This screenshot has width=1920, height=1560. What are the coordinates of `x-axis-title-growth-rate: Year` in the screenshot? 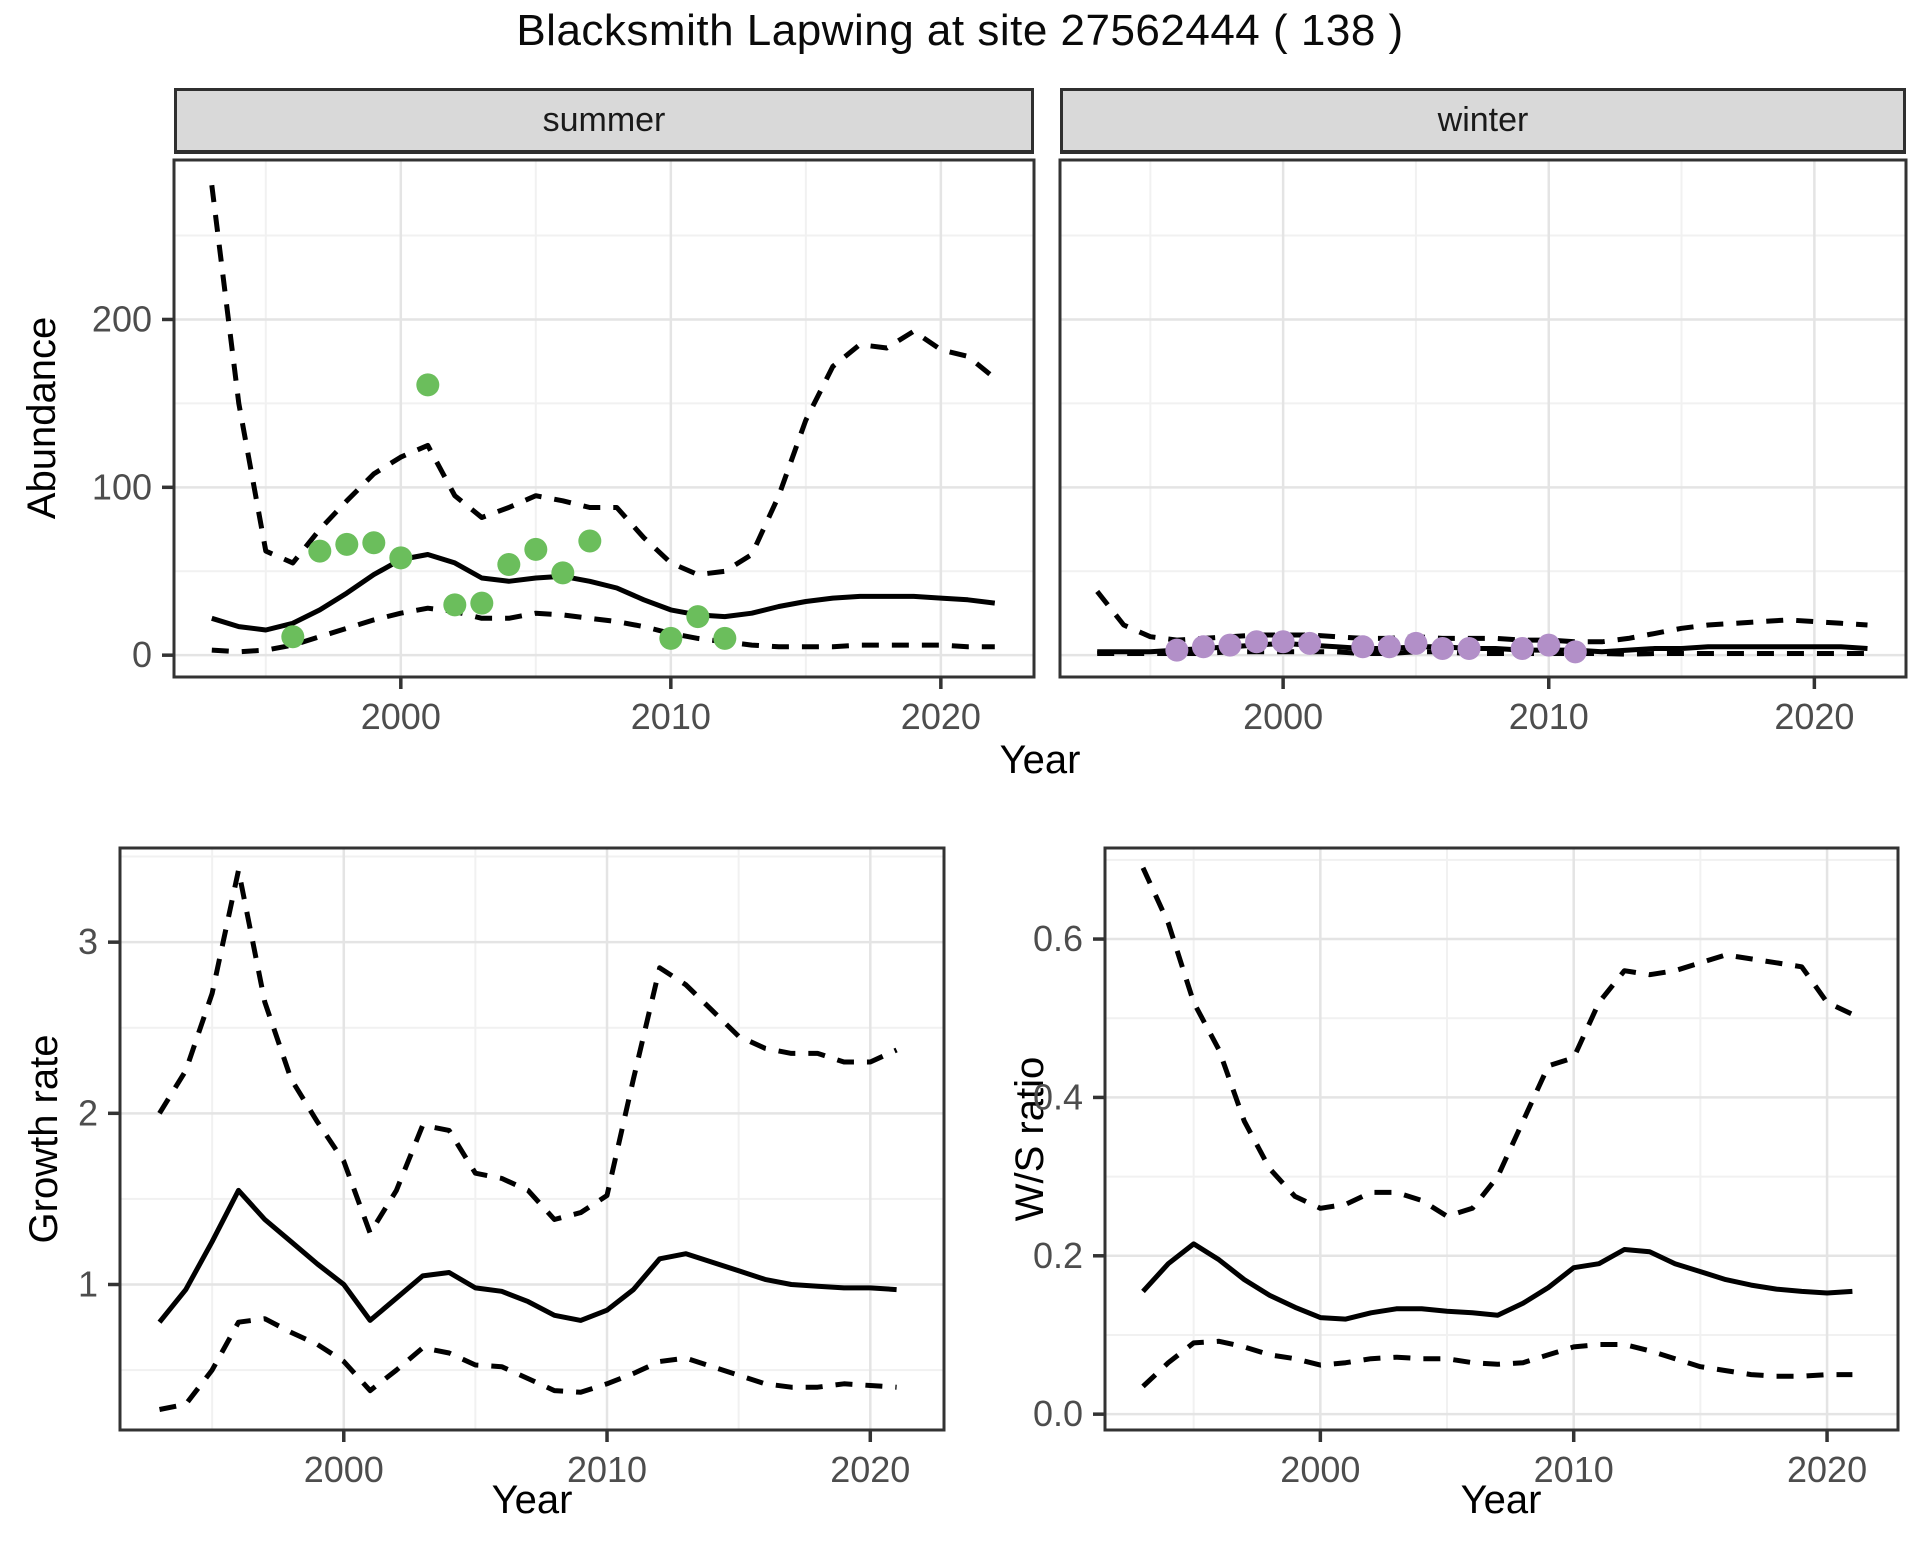 It's located at (532, 1500).